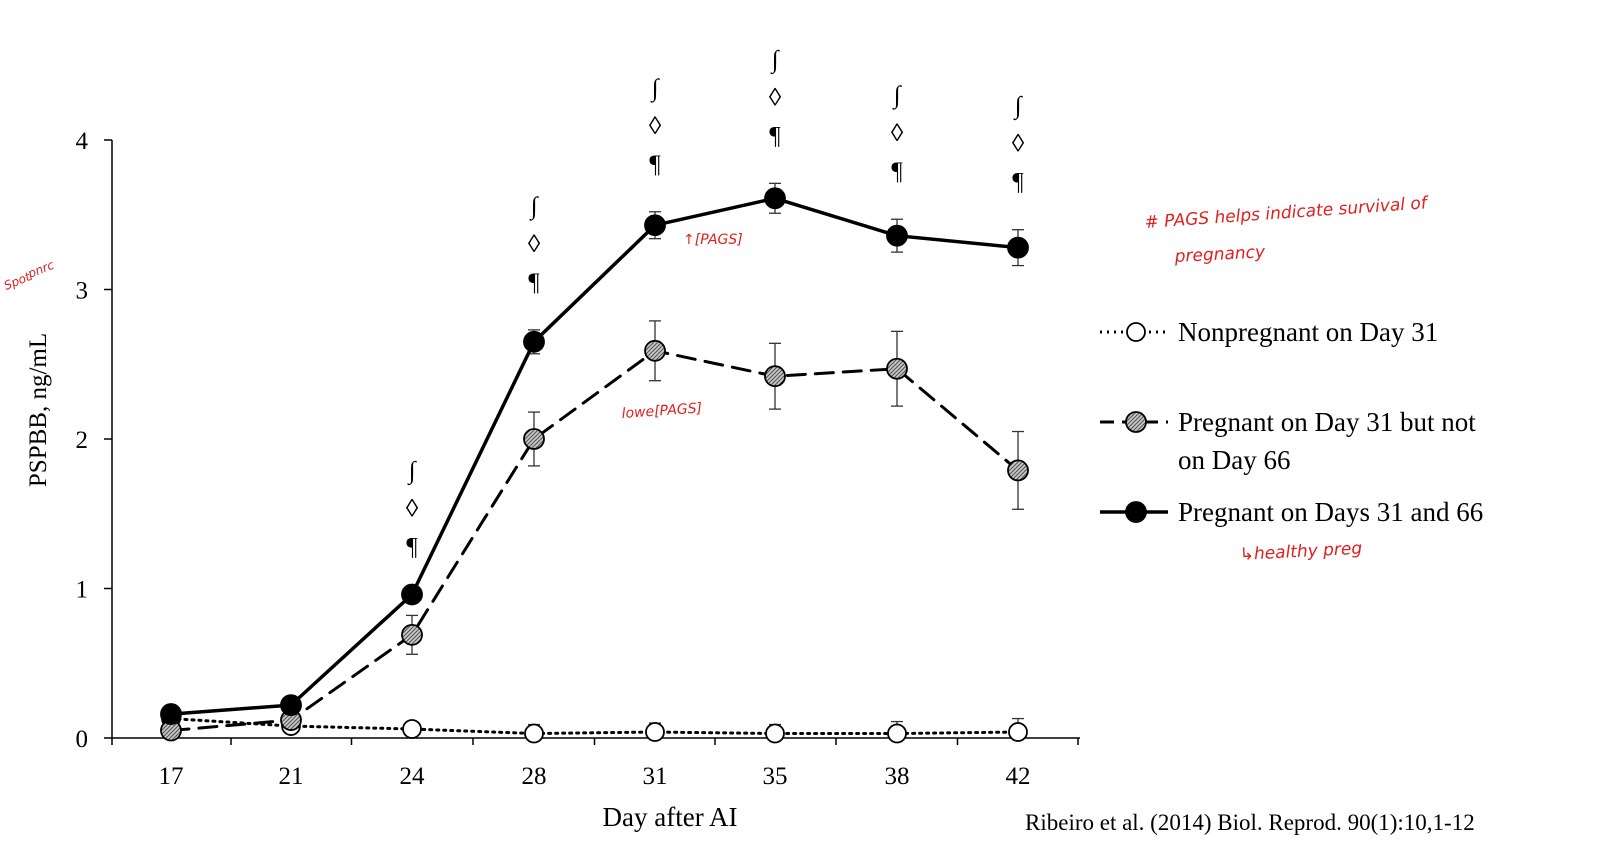 The height and width of the screenshot is (854, 1604). Describe the element at coordinates (897, 133) in the screenshot. I see `signif-38-1: ◊` at that location.